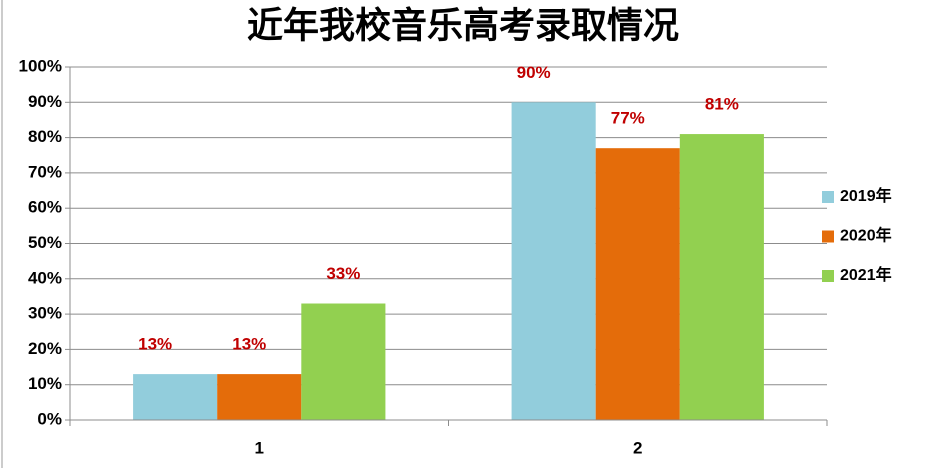 This screenshot has width=927, height=468. I want to click on y-tick-label: 100%, so click(40, 65).